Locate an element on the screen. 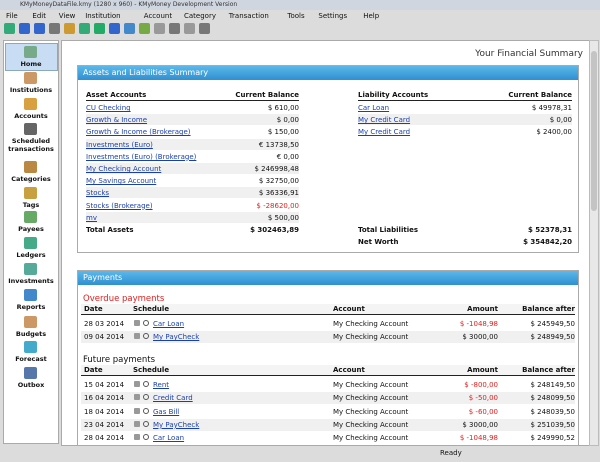 The image size is (600, 462). balance-after: $ 248149,50 is located at coordinates (326, 385).